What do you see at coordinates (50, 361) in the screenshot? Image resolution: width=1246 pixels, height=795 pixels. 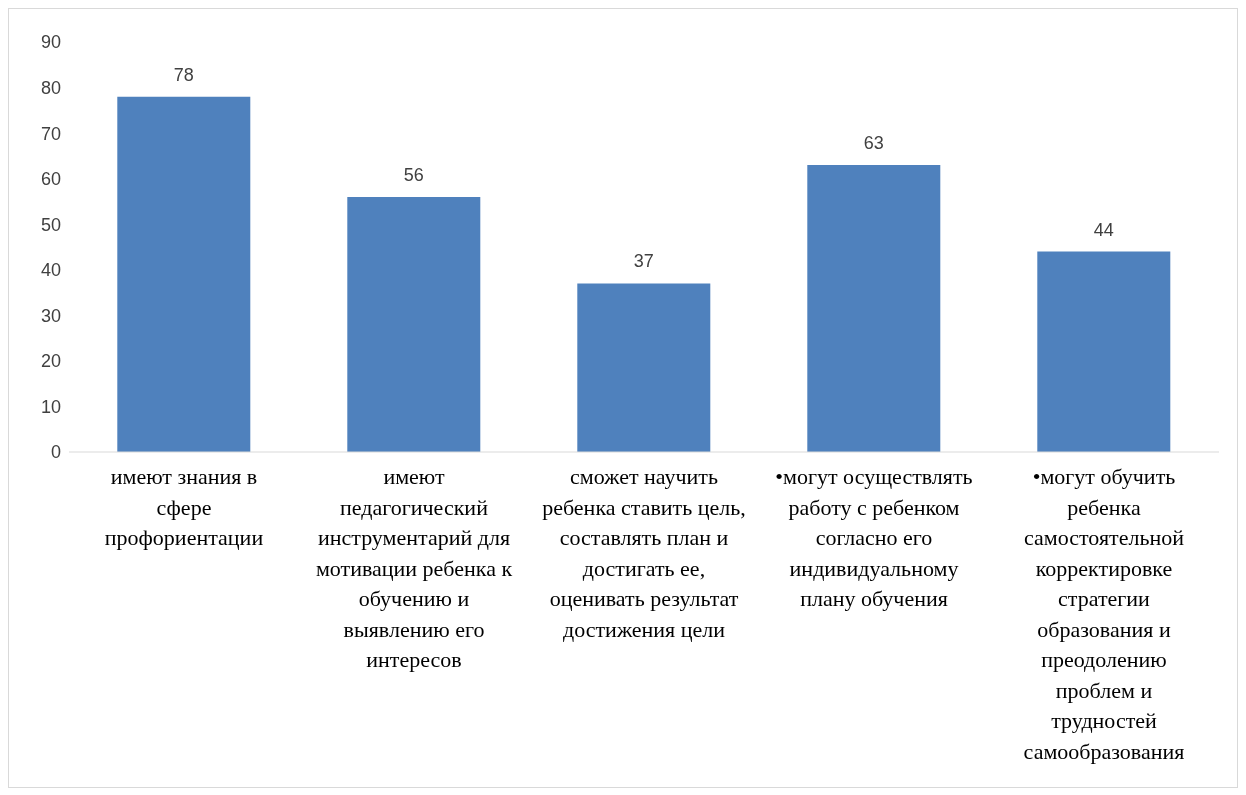 I see `y-tick-label: 20` at bounding box center [50, 361].